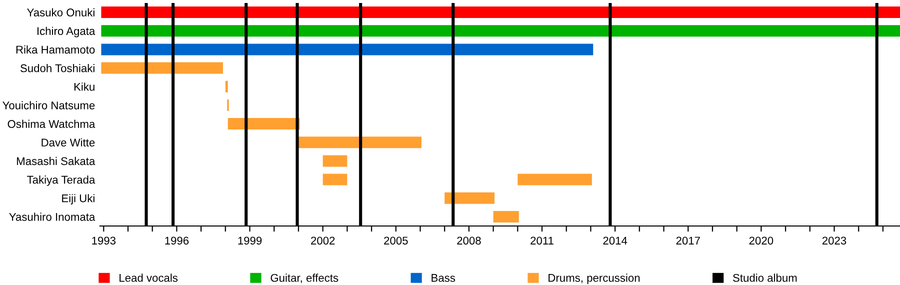  What do you see at coordinates (250, 240) in the screenshot?
I see `x-tick-label: 1999` at bounding box center [250, 240].